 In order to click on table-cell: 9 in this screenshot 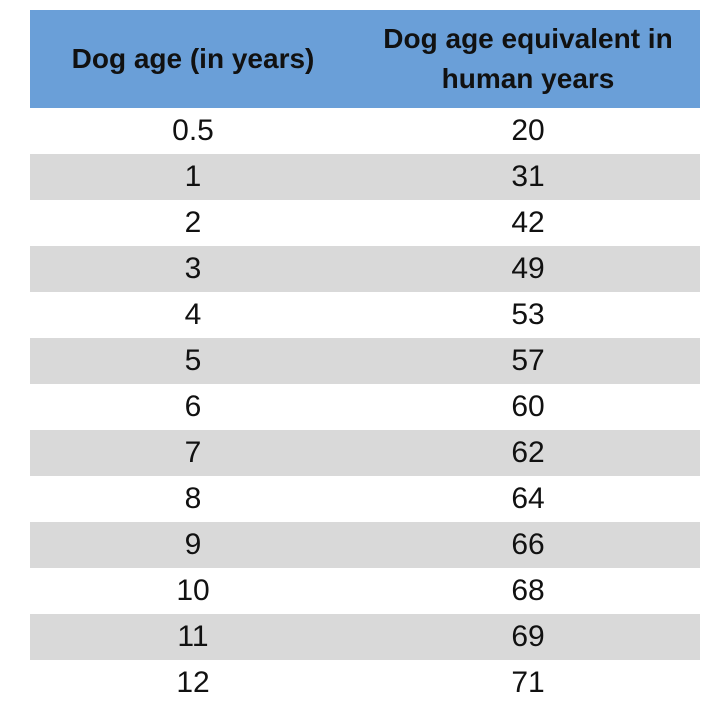, I will do `click(193, 545)`.